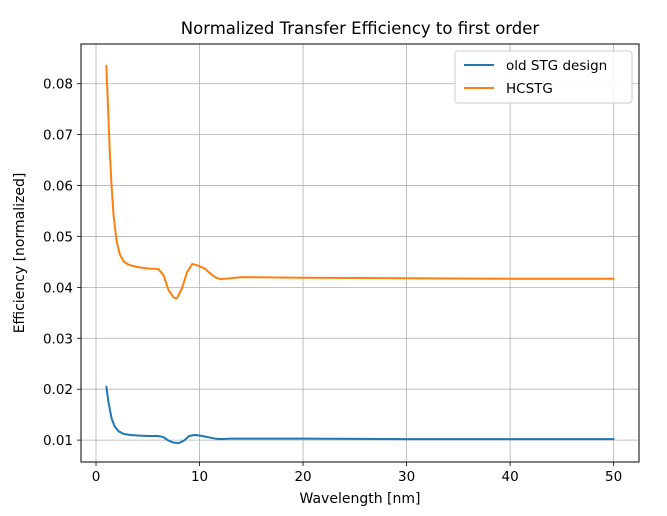 Image resolution: width=667 pixels, height=516 pixels. I want to click on y-tick-label: 0.02, so click(58, 390).